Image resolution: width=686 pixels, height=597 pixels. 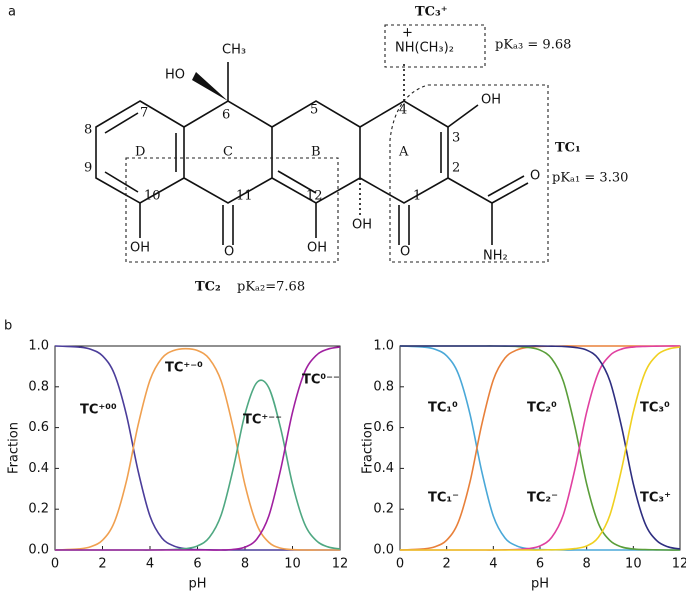 I want to click on ho-6: HO, so click(x=175, y=75).